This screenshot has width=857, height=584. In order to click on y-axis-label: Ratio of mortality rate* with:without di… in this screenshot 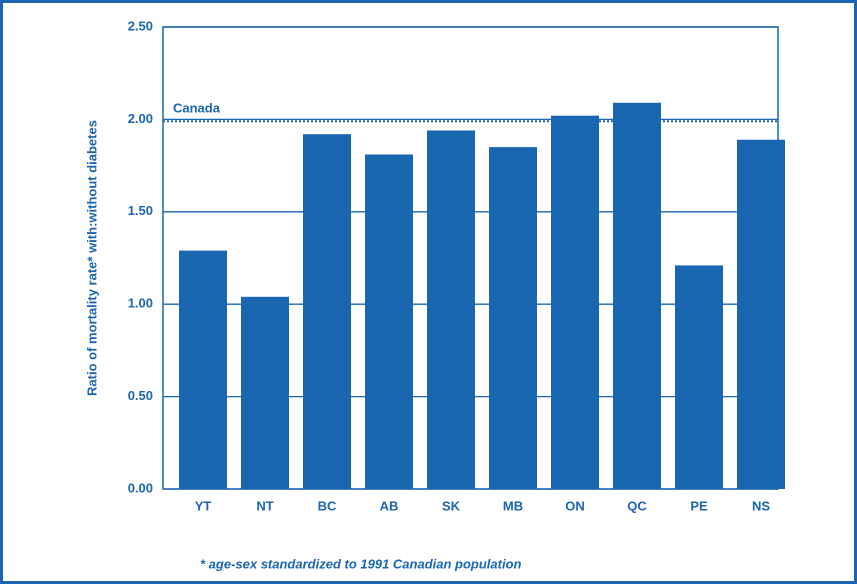, I will do `click(91, 258)`.